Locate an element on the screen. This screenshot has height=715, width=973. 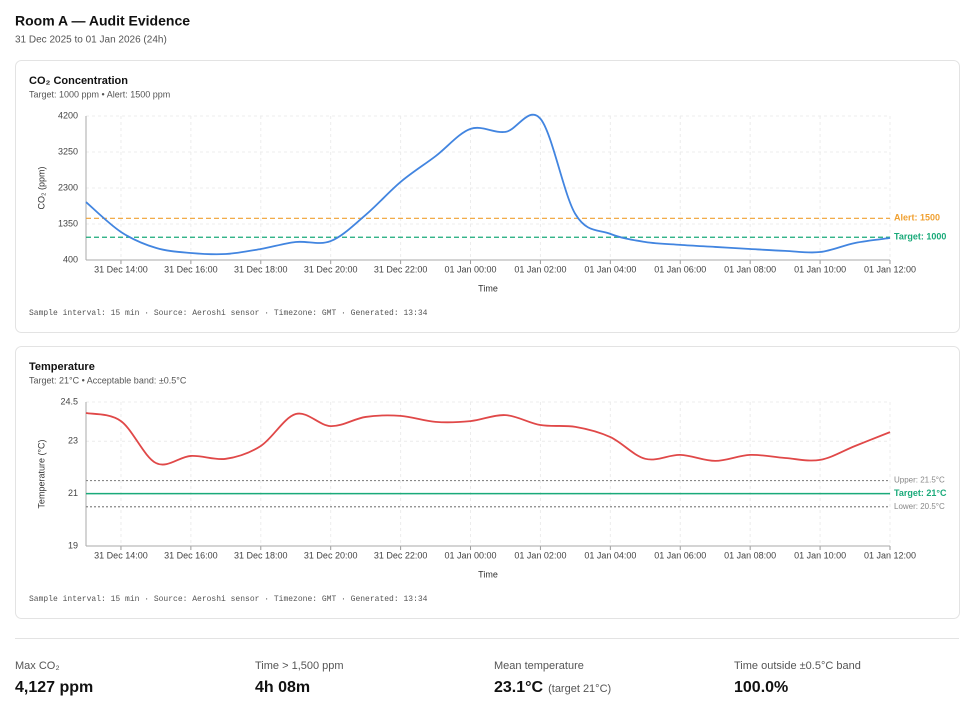
data-line is located at coordinates (488, 439).